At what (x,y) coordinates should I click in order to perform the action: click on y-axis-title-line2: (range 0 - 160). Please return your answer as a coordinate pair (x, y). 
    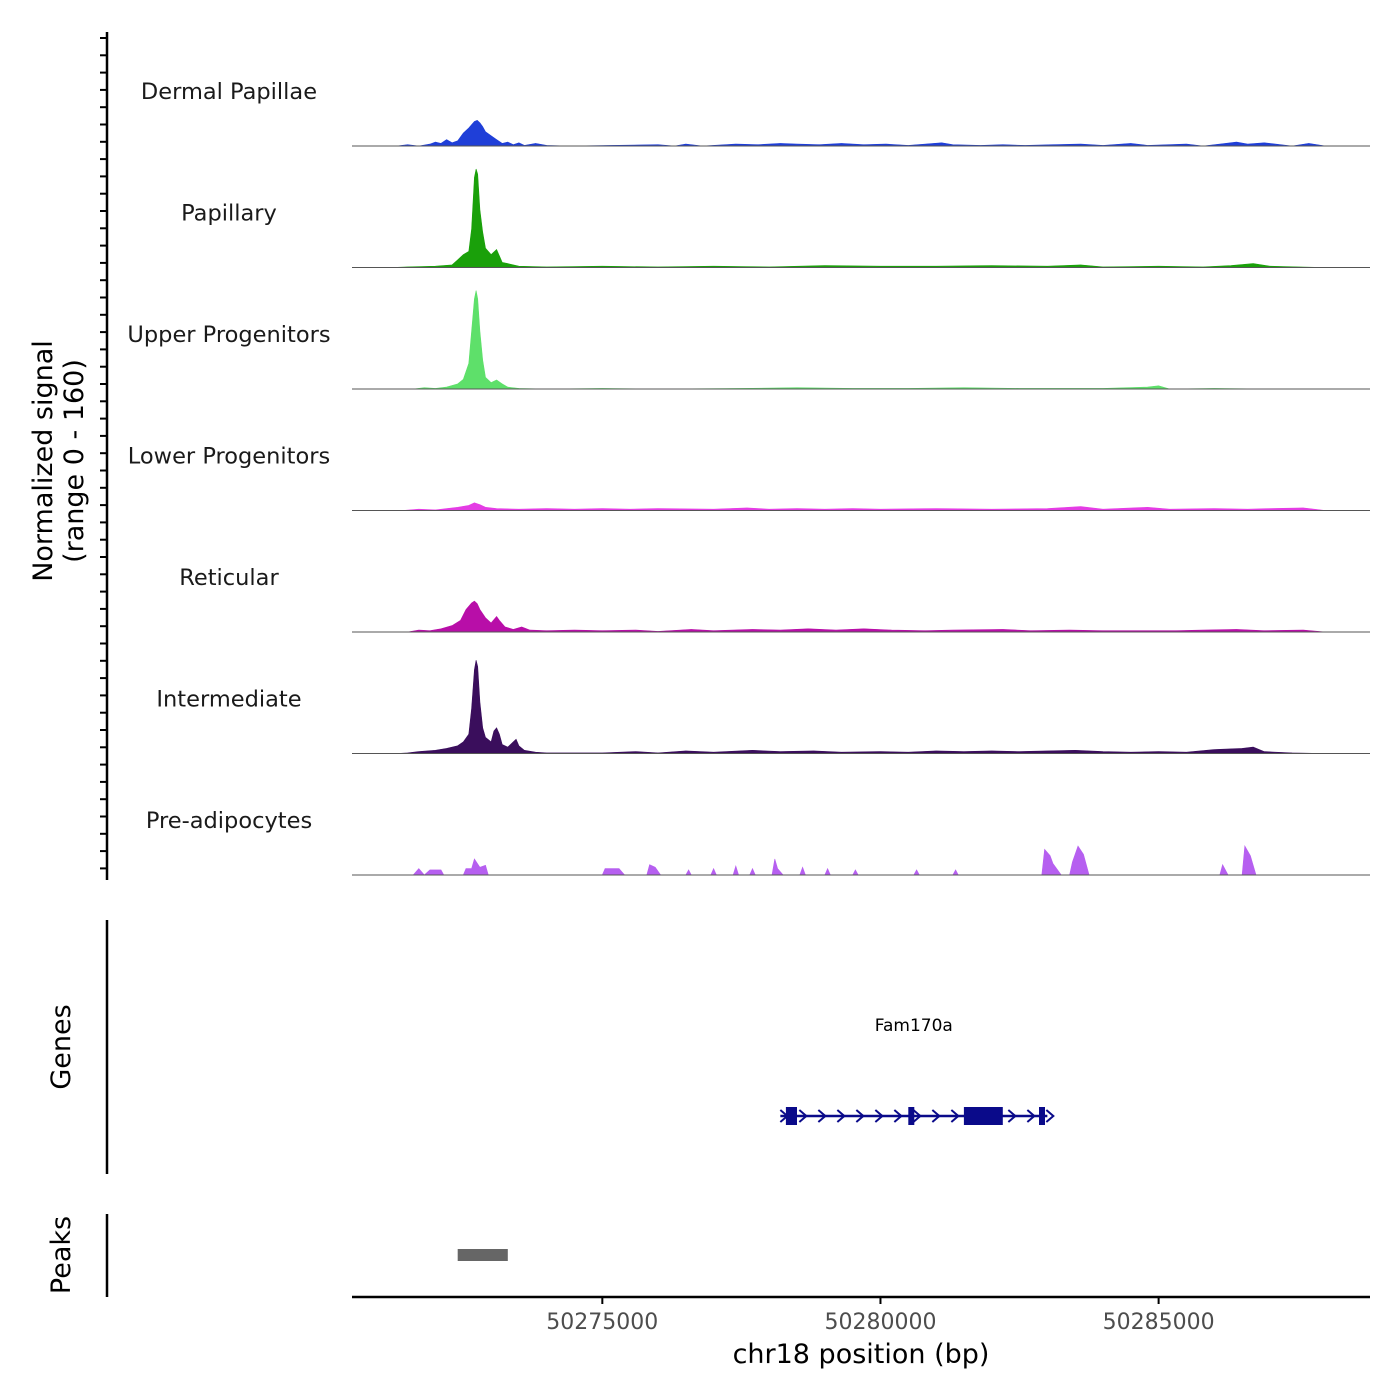
    Looking at the image, I should click on (74, 461).